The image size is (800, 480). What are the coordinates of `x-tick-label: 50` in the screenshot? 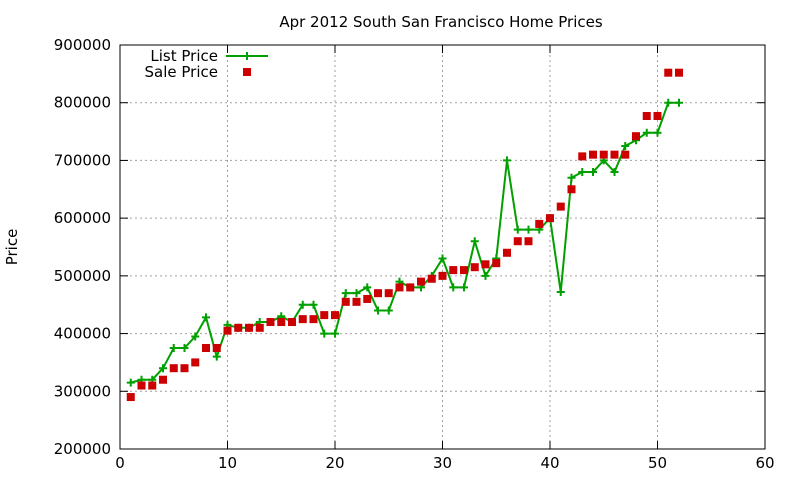 It's located at (657, 463).